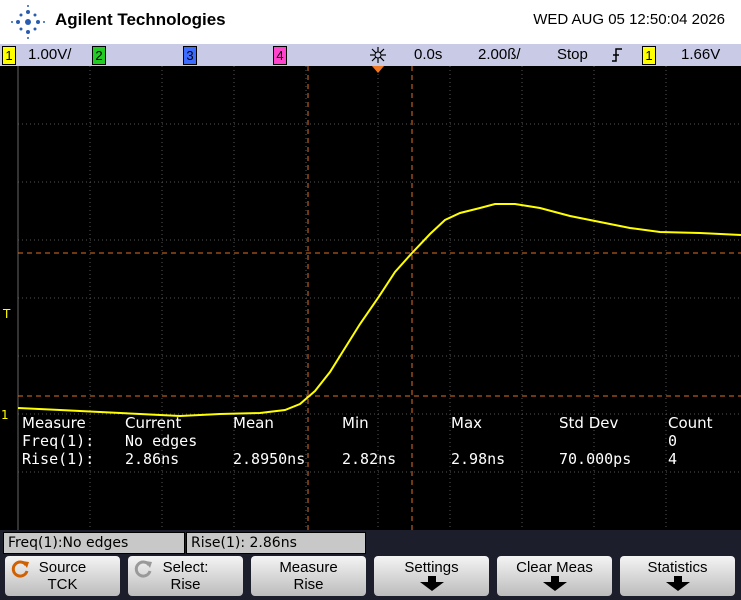  I want to click on softkey-label: Statistics, so click(677, 567).